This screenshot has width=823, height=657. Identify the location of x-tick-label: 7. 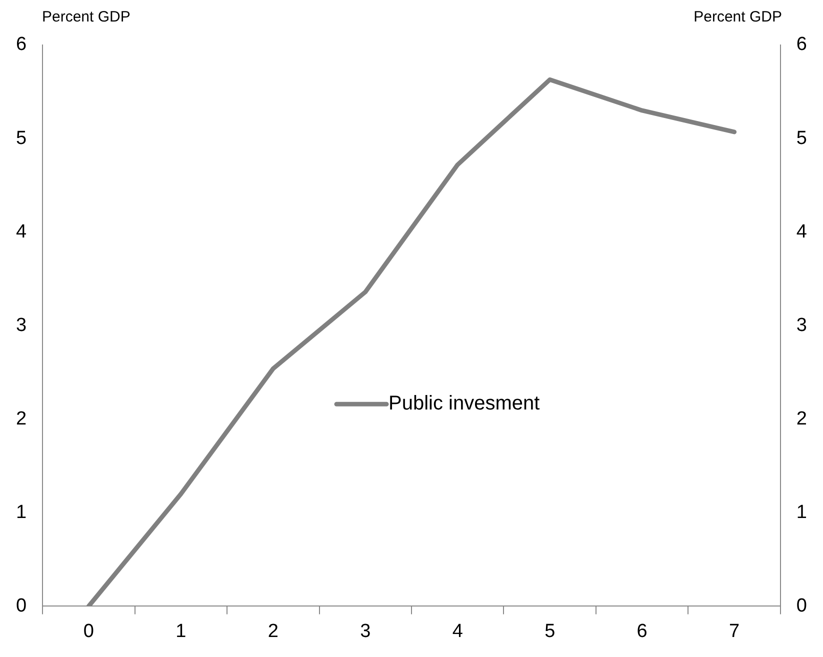
(734, 631).